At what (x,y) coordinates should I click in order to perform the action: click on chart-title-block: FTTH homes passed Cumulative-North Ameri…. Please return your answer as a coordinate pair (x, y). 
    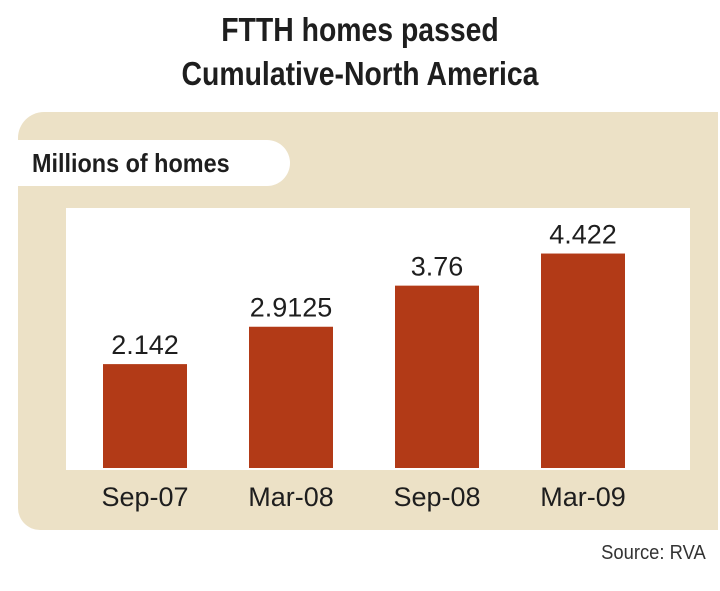
    Looking at the image, I should click on (359, 52).